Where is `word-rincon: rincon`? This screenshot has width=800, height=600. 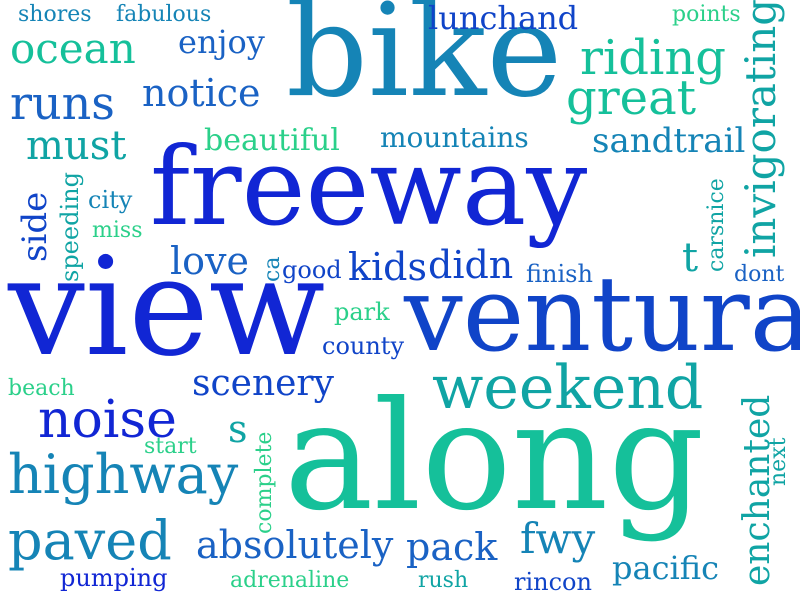 word-rincon: rincon is located at coordinates (553, 582).